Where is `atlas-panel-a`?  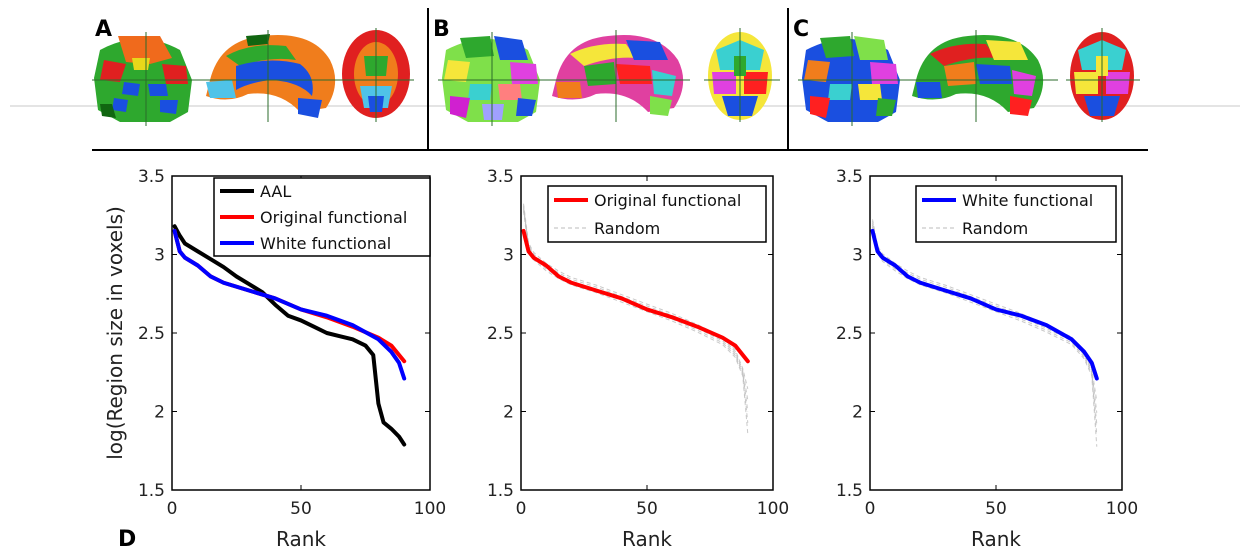 atlas-panel-a is located at coordinates (253, 77).